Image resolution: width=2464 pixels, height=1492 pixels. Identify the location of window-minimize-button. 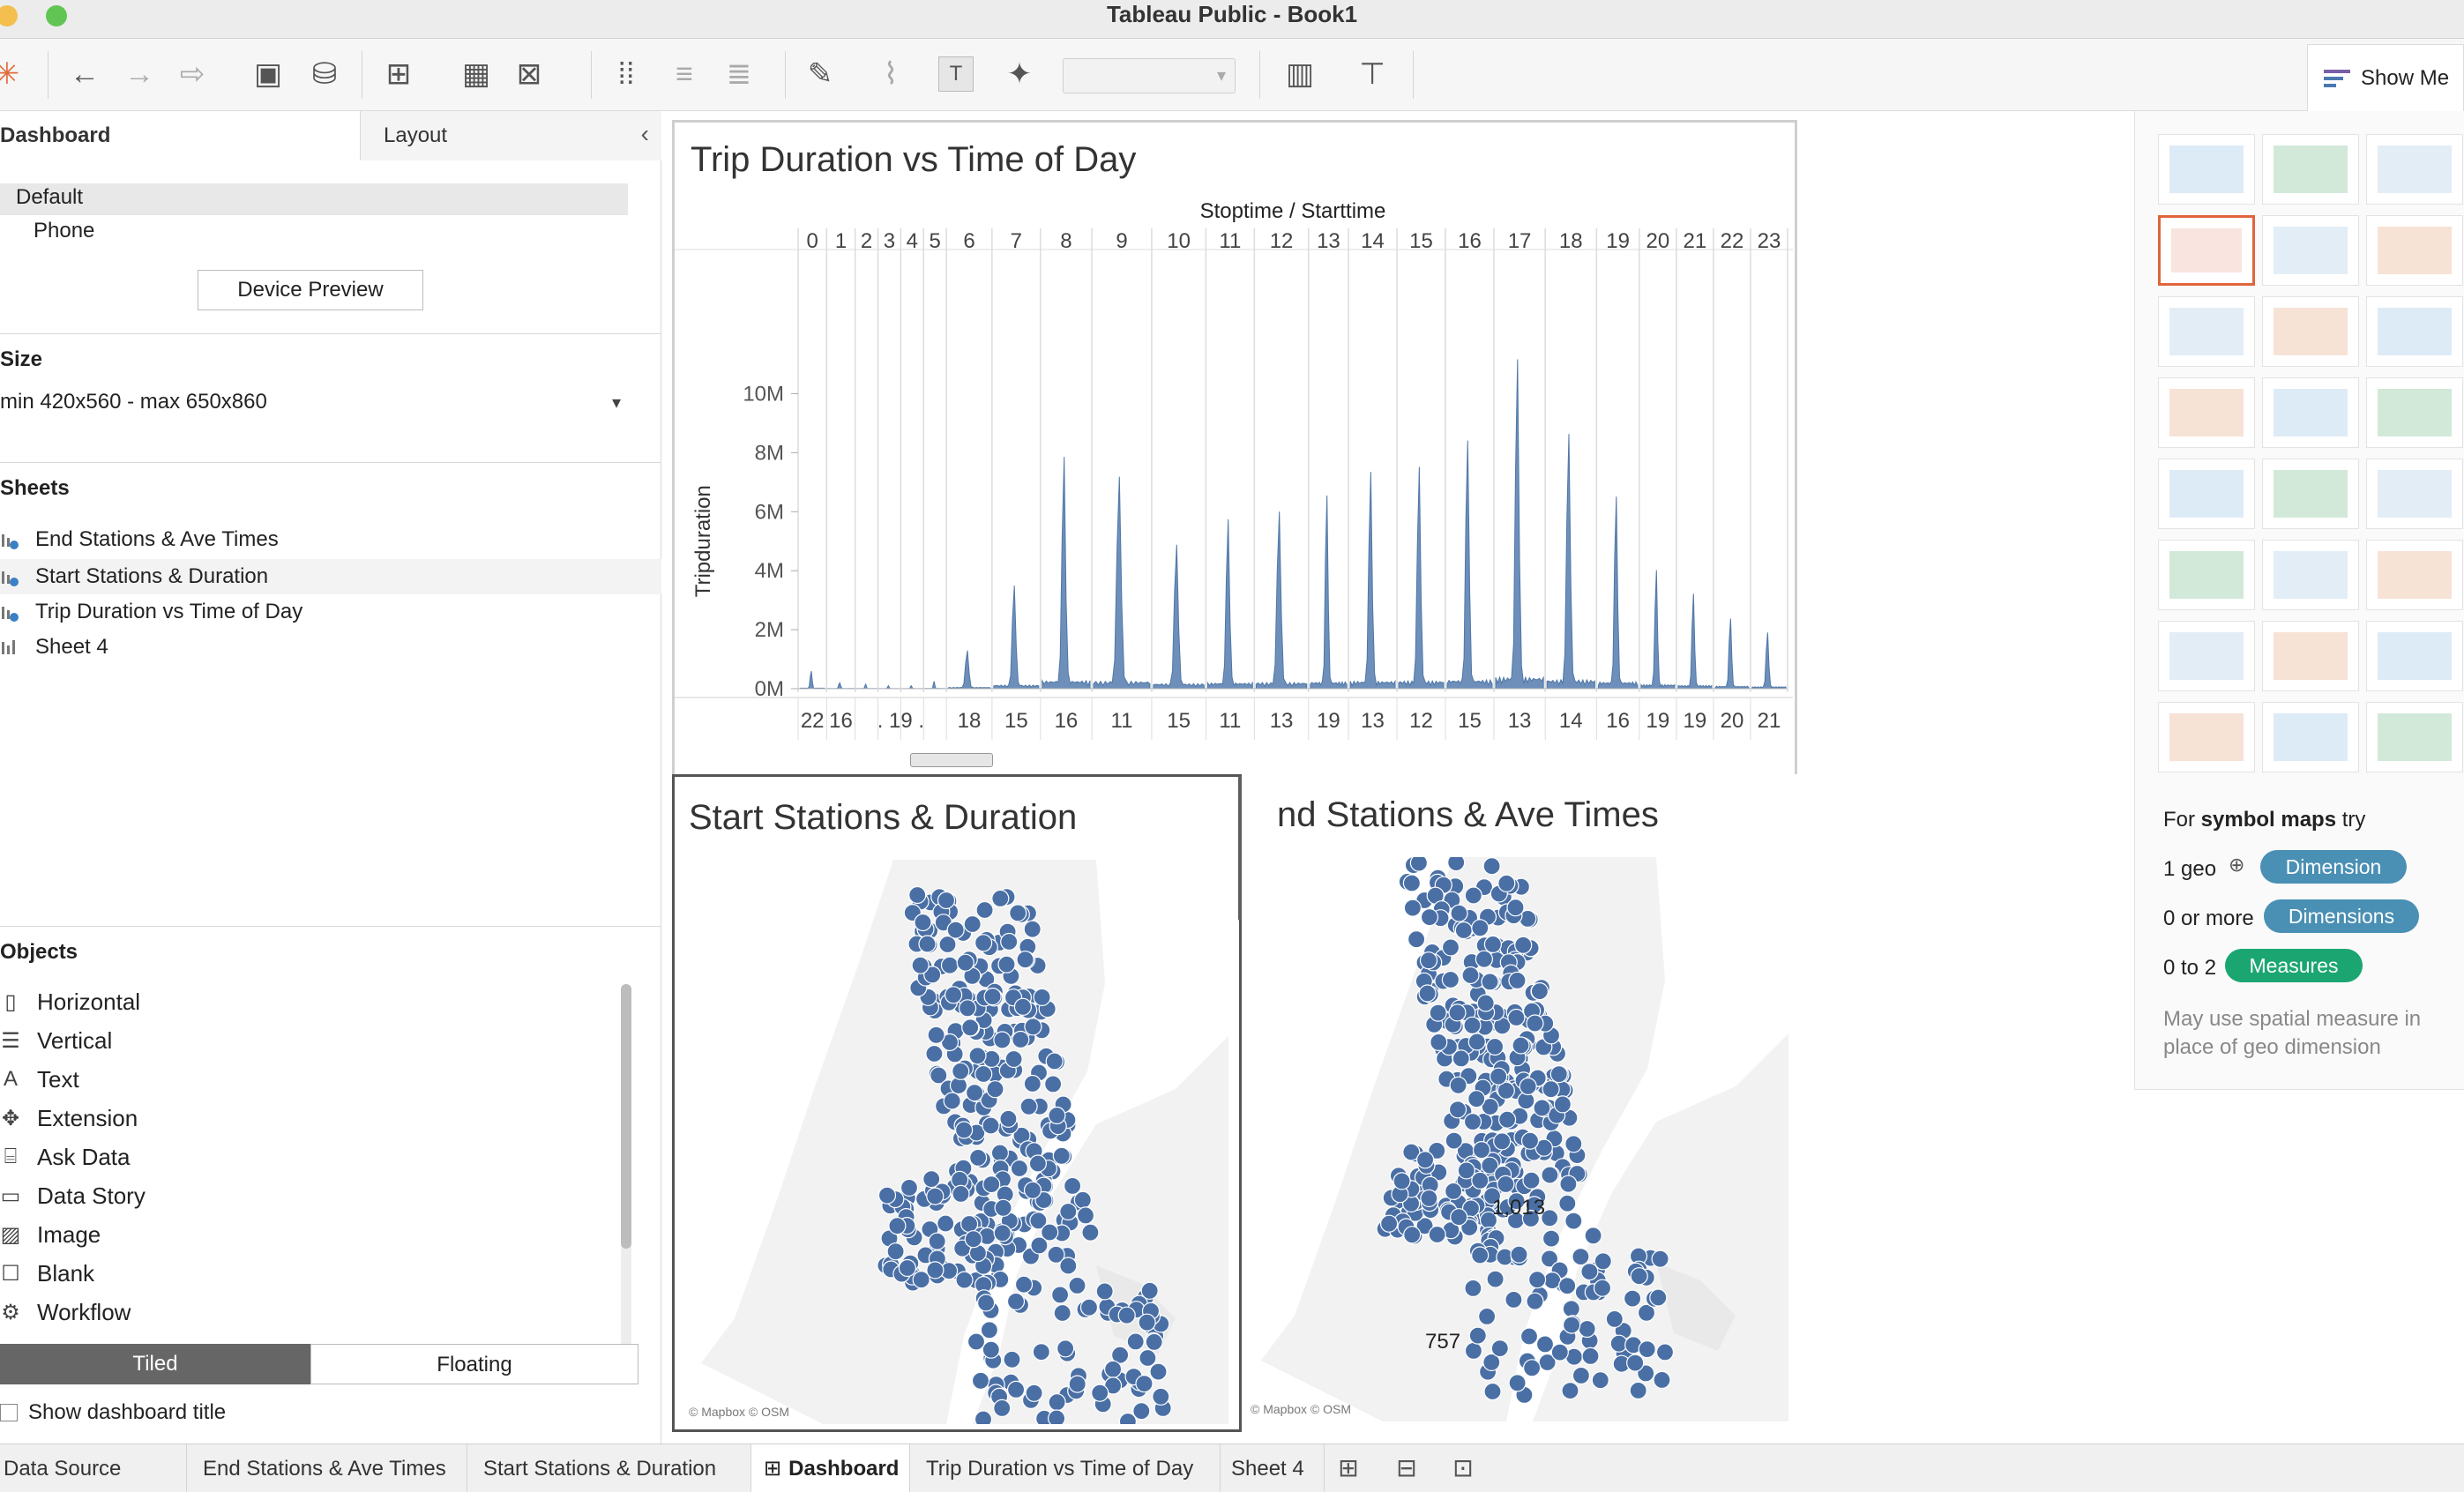
(9, 16).